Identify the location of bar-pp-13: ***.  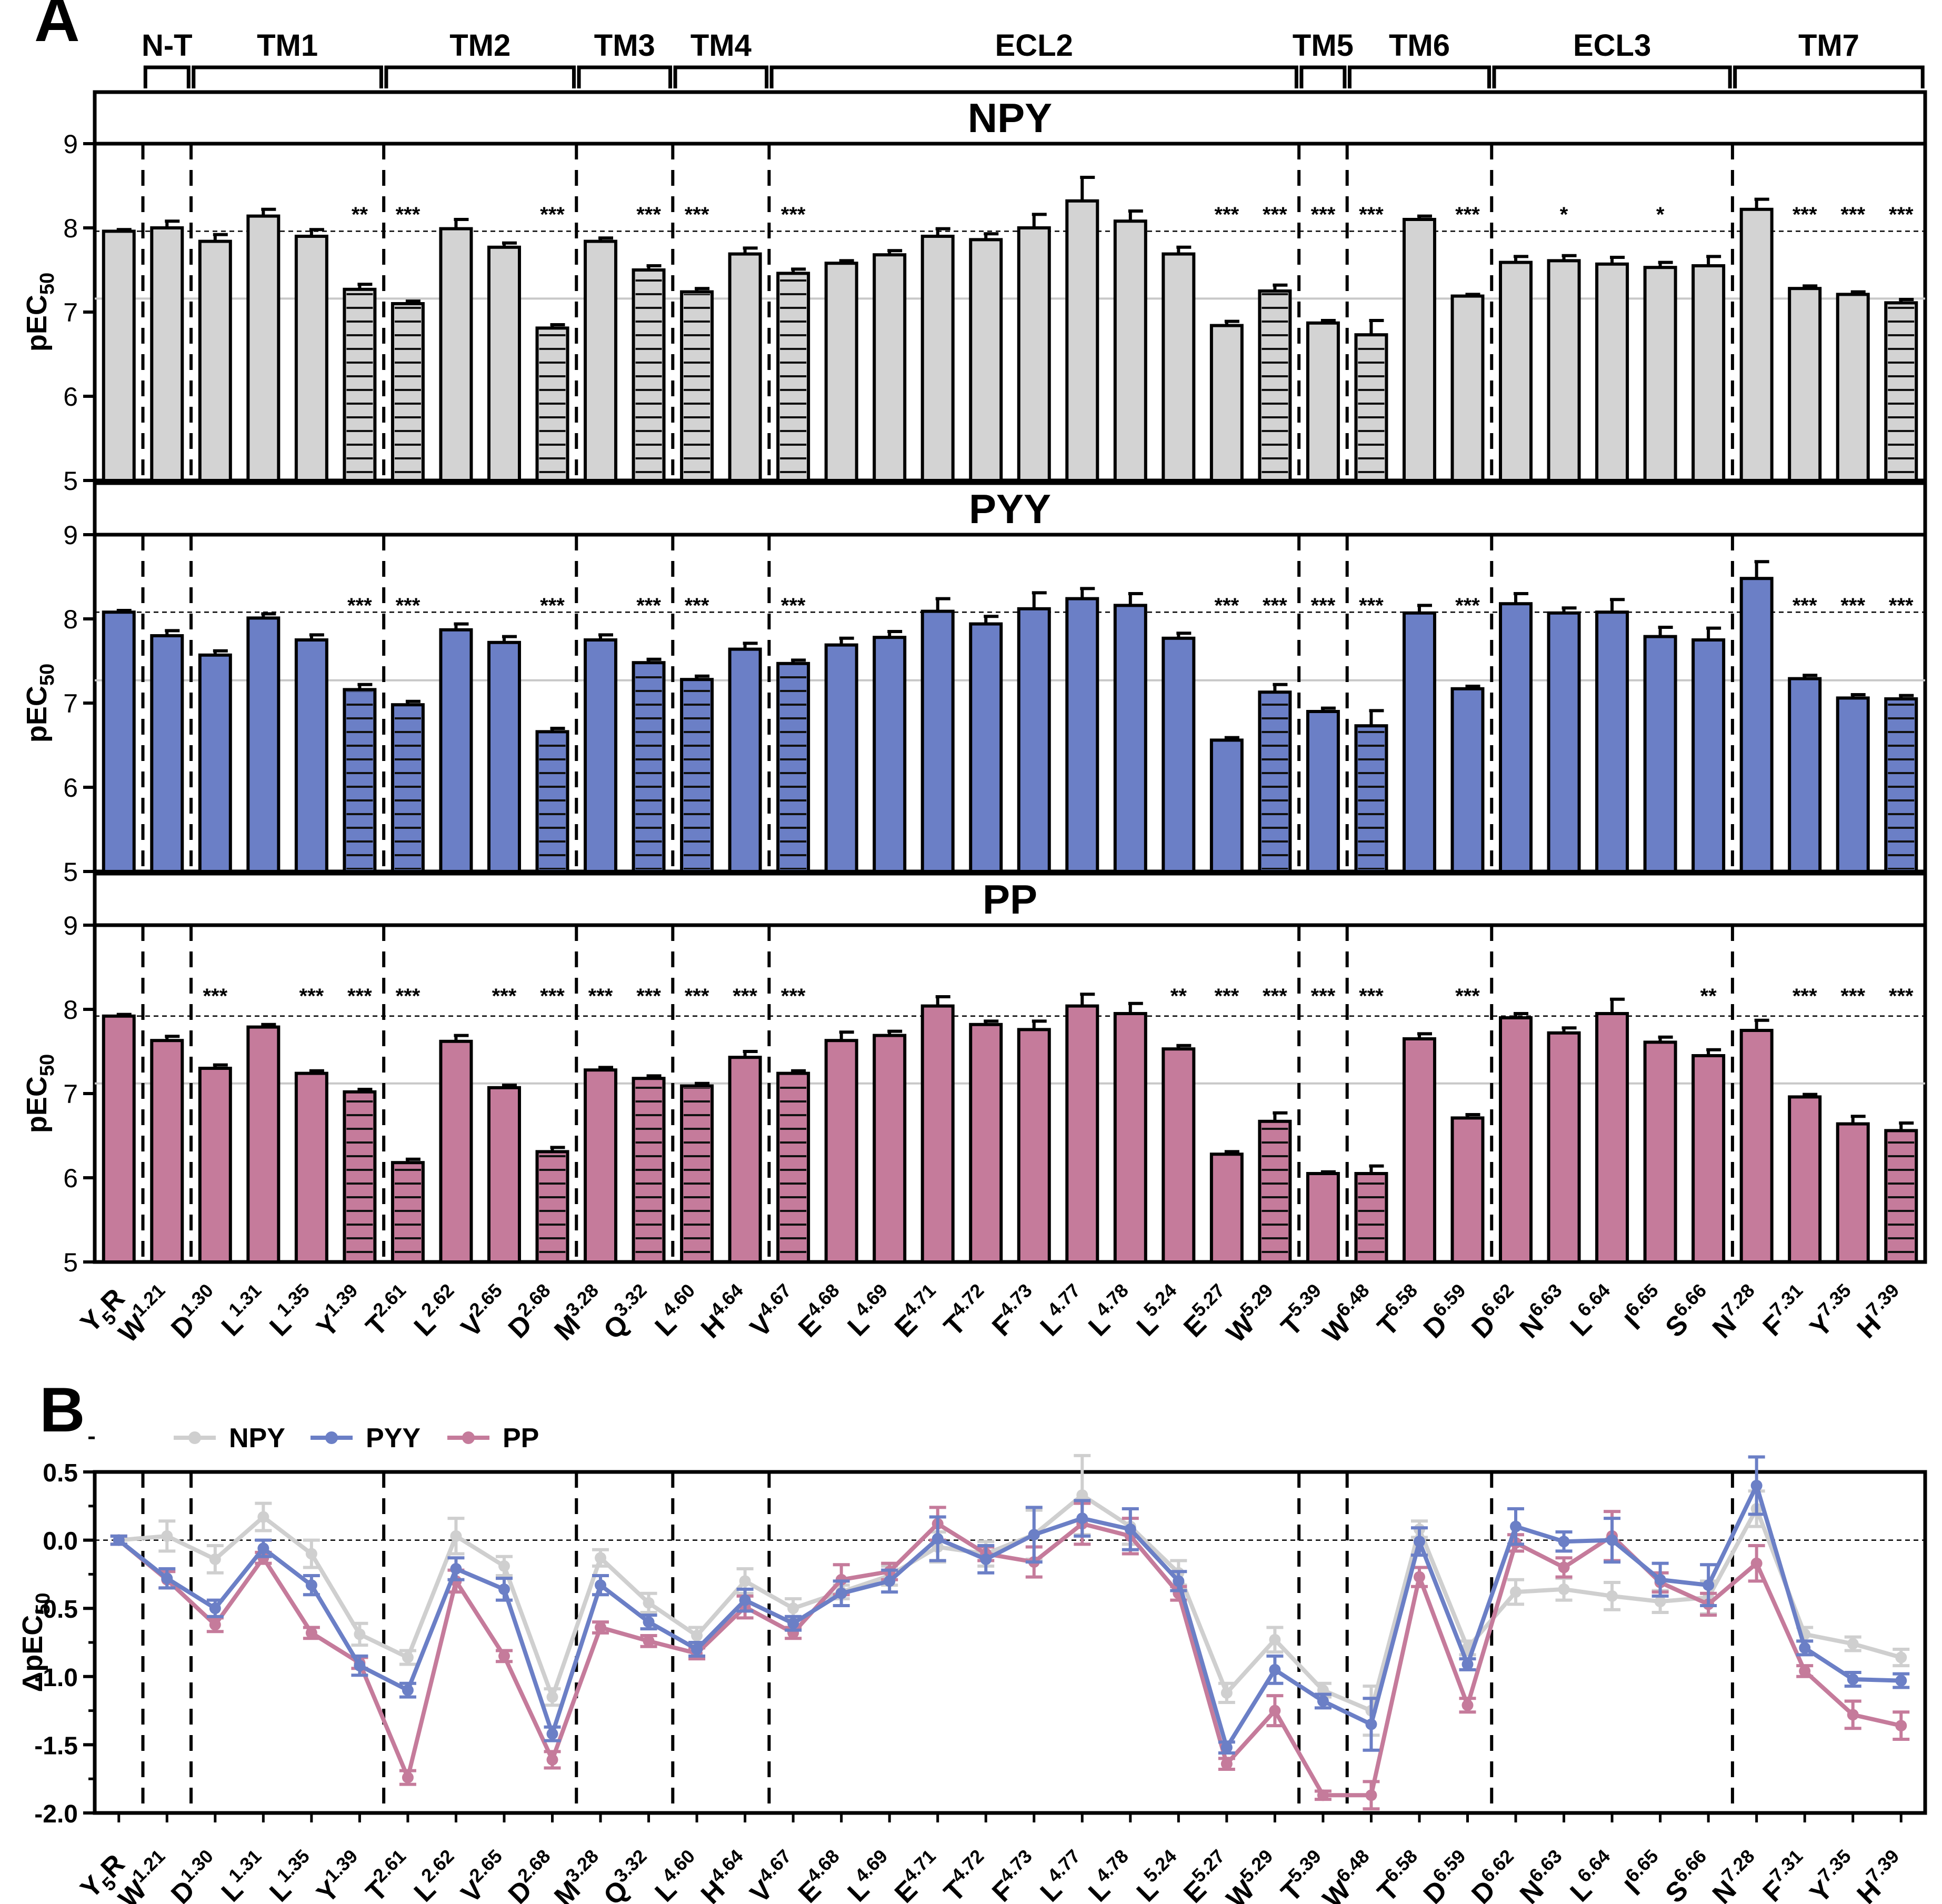
(745, 1124).